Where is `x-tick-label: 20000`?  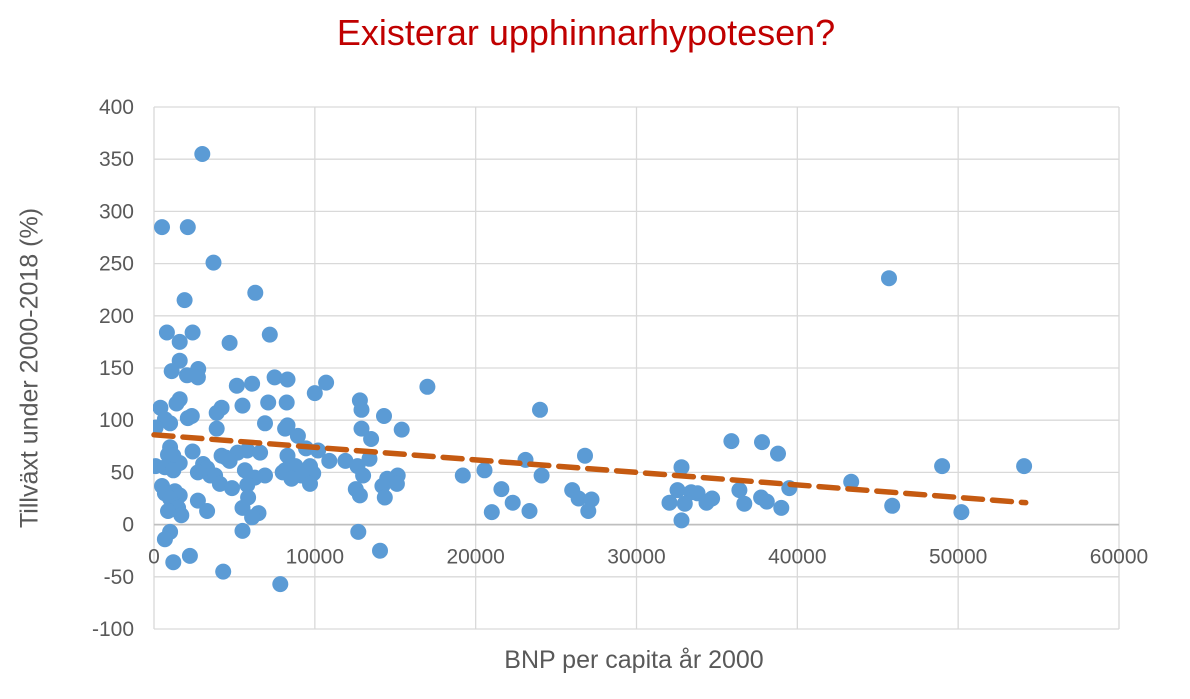 x-tick-label: 20000 is located at coordinates (475, 557).